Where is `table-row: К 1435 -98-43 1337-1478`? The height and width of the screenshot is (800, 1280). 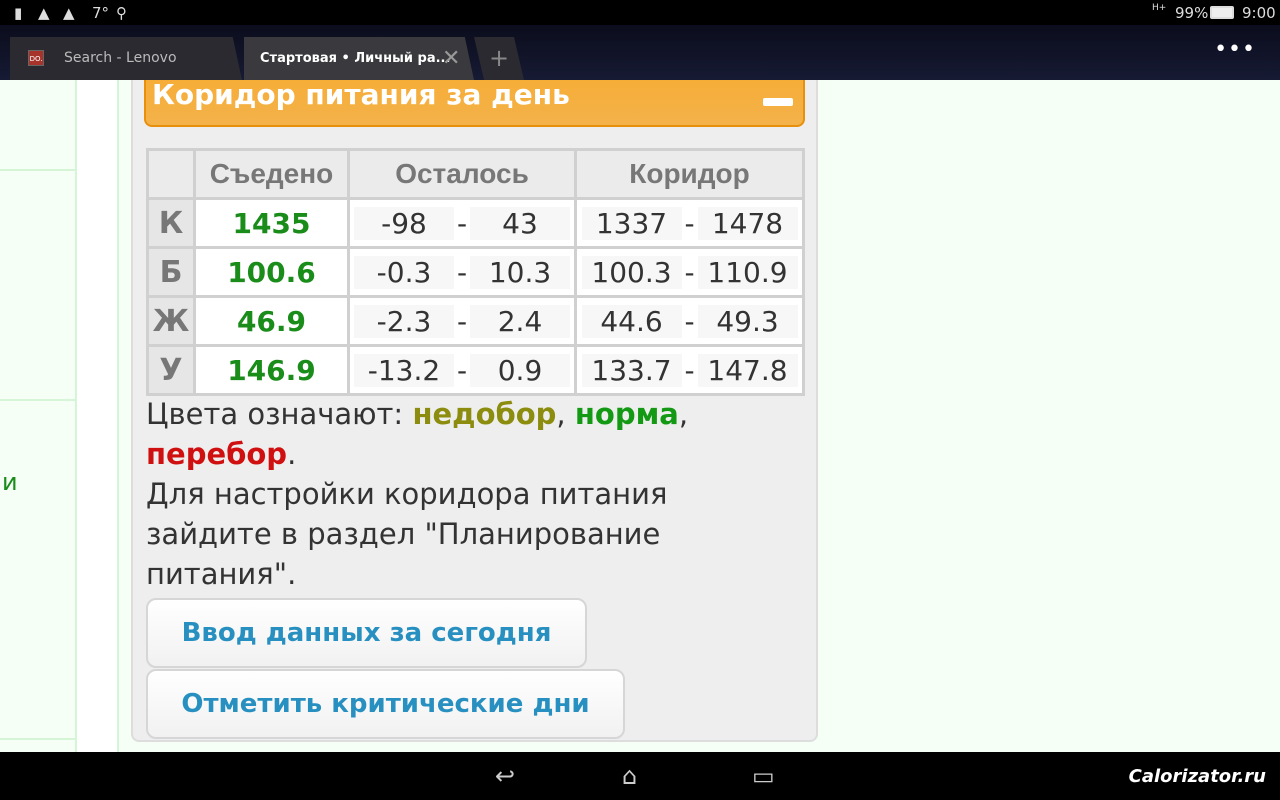 table-row: К 1435 -98-43 1337-1478 is located at coordinates (475, 223).